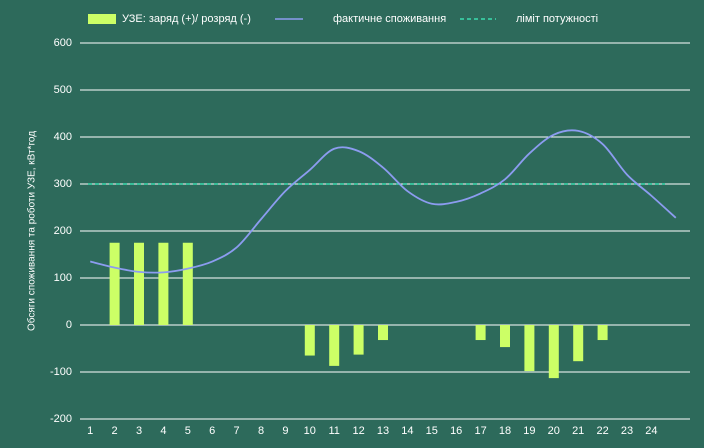  I want to click on x-tick-label: 6, so click(212, 431).